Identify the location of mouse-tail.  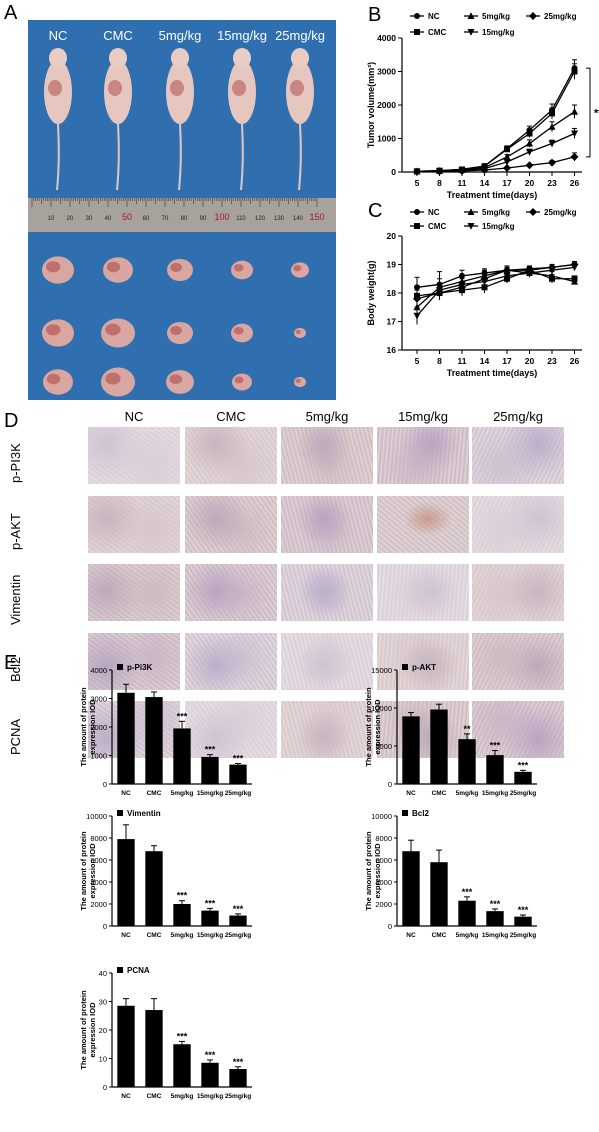
(300, 157).